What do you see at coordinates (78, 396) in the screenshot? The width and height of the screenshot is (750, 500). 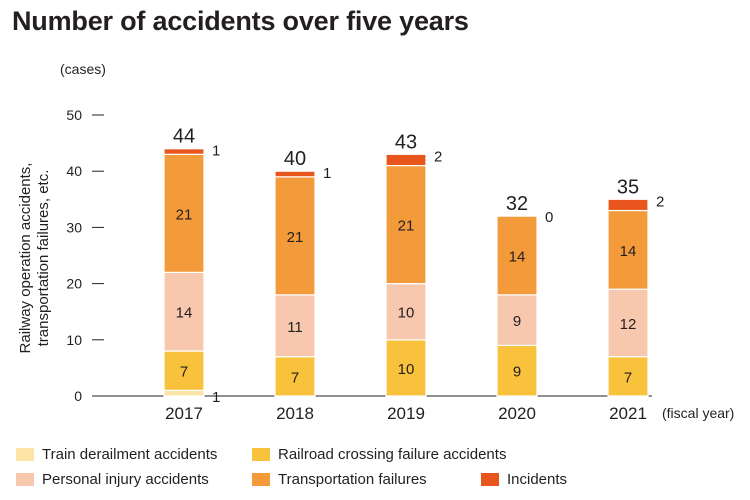 I see `y-tick-label: 0` at bounding box center [78, 396].